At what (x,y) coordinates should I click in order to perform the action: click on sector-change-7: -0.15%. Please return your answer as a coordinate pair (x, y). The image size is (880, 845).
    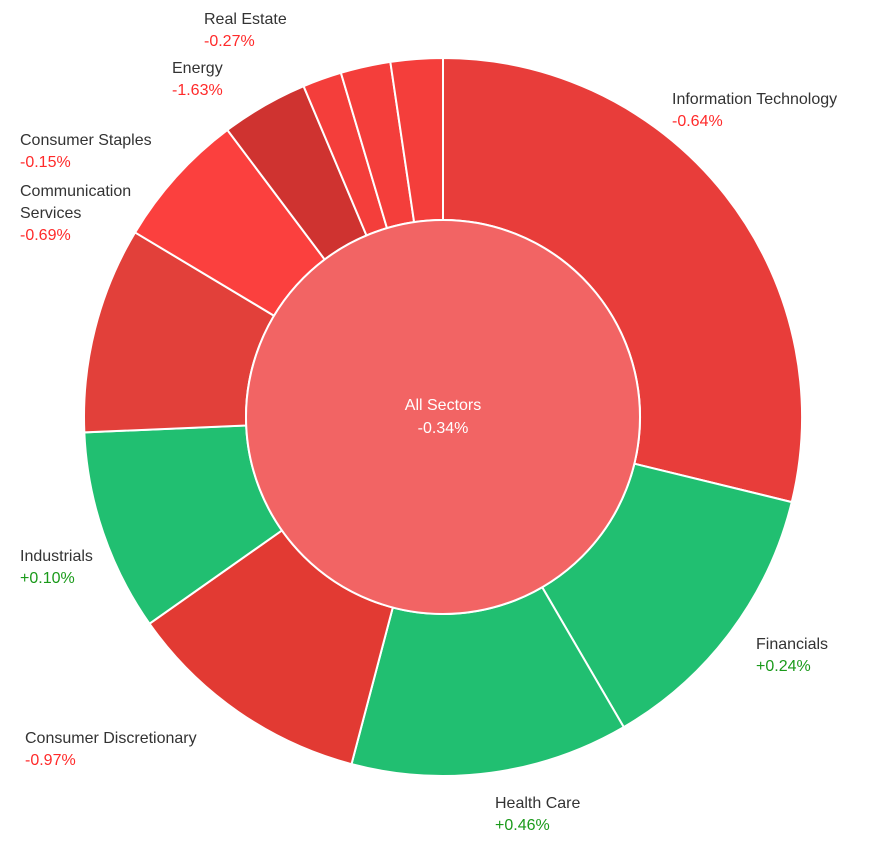
    Looking at the image, I should click on (45, 162).